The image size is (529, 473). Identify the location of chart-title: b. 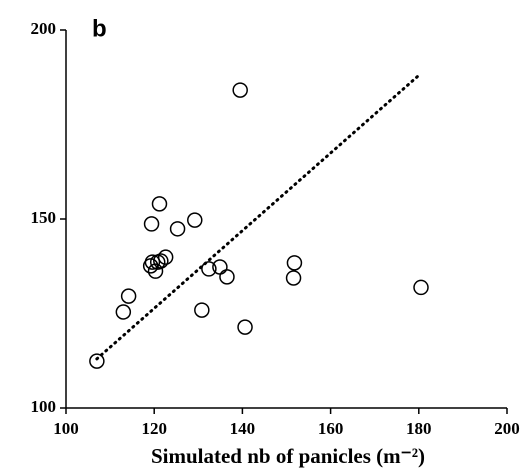
(99, 28).